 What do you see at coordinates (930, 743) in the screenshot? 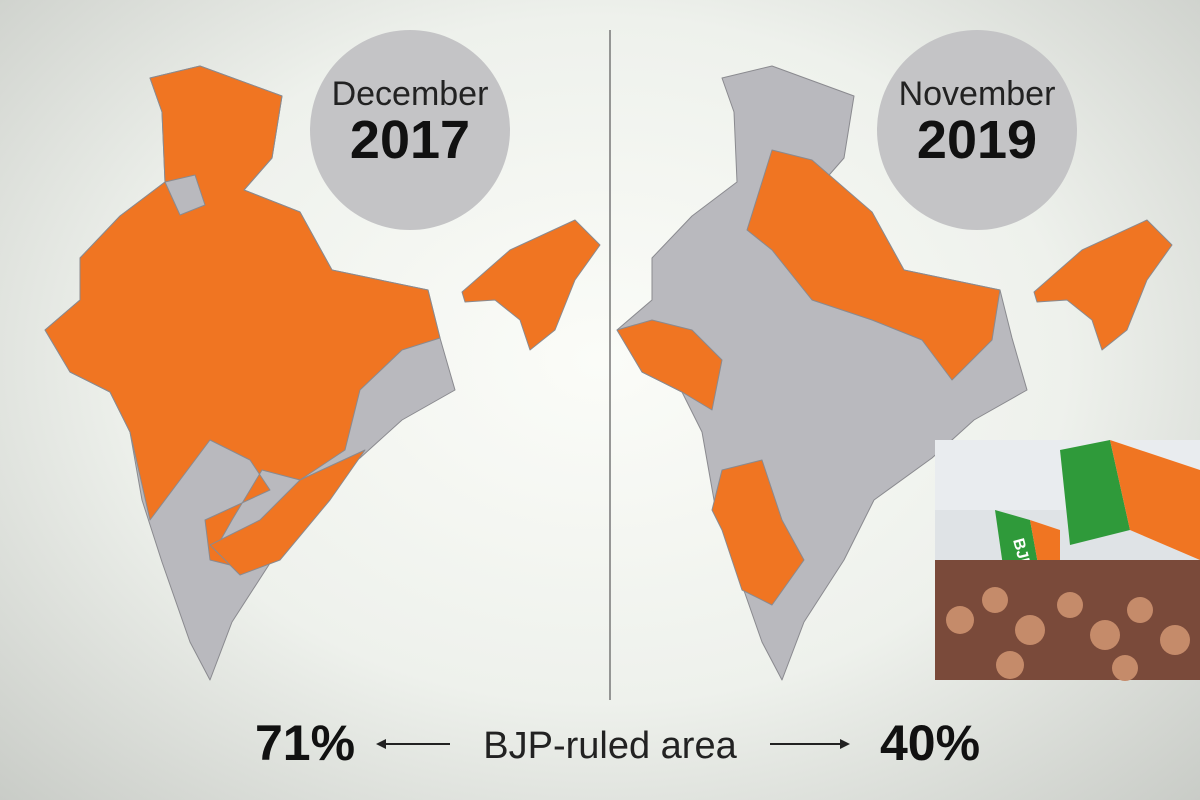
I see `share-2019: 40%` at bounding box center [930, 743].